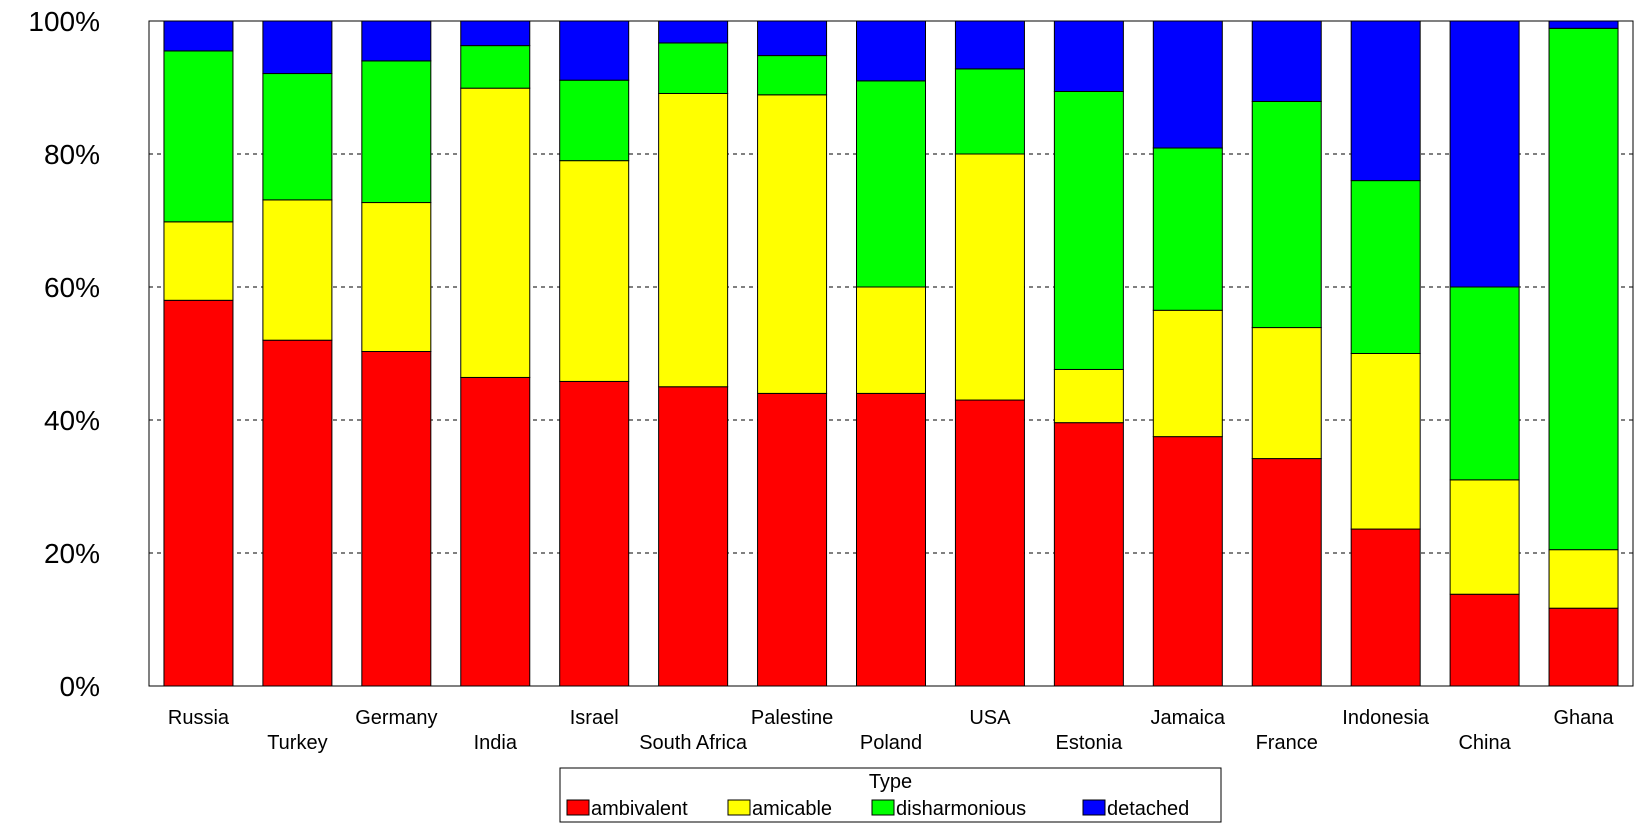  What do you see at coordinates (1094, 807) in the screenshot?
I see `legend-swatch-detached` at bounding box center [1094, 807].